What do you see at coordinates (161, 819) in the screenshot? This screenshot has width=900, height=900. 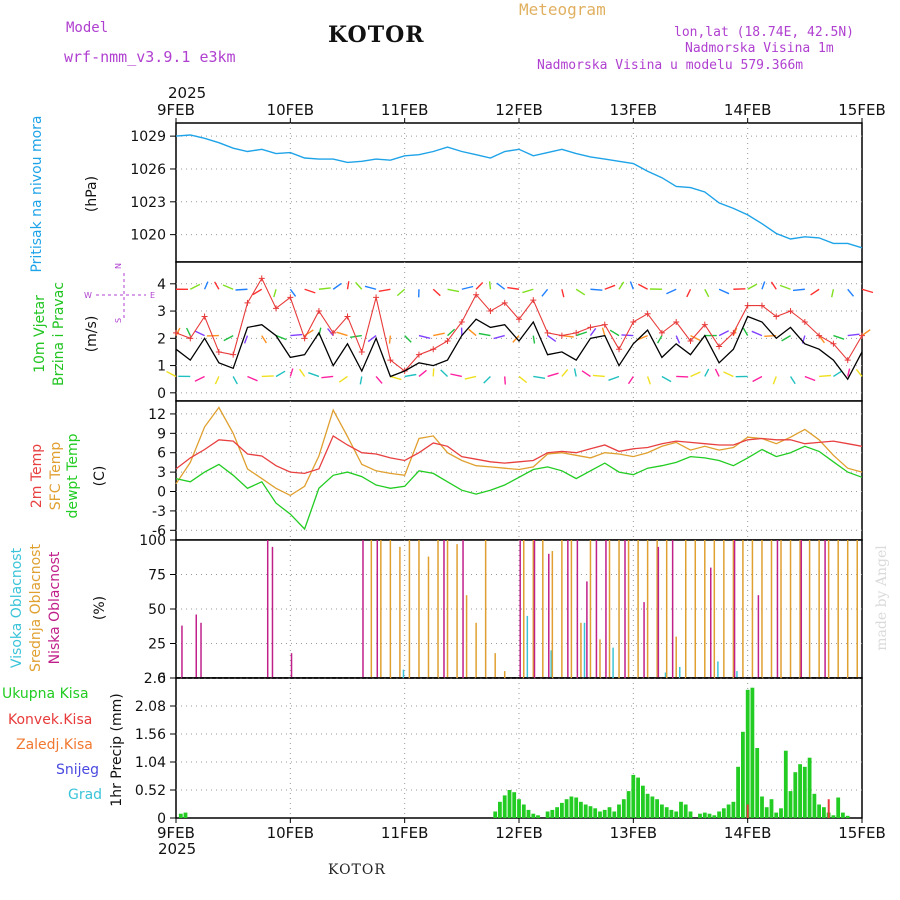 I see `precip-ytick-label: 0` at bounding box center [161, 819].